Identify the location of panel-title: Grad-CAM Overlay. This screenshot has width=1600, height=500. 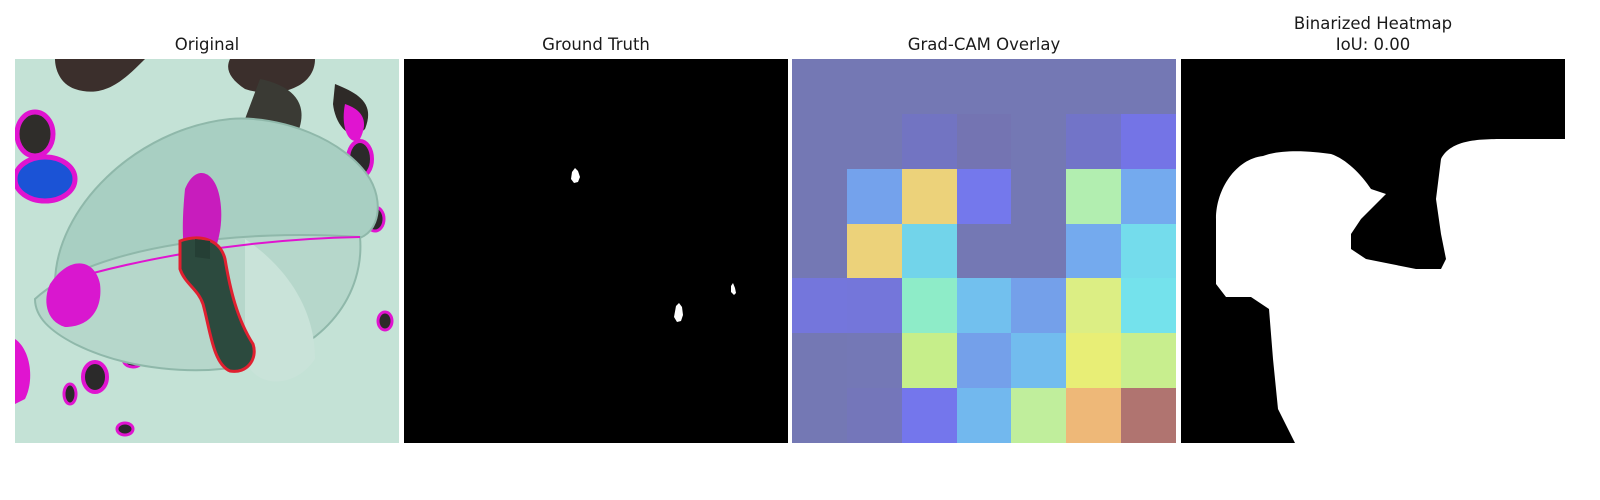
(984, 44).